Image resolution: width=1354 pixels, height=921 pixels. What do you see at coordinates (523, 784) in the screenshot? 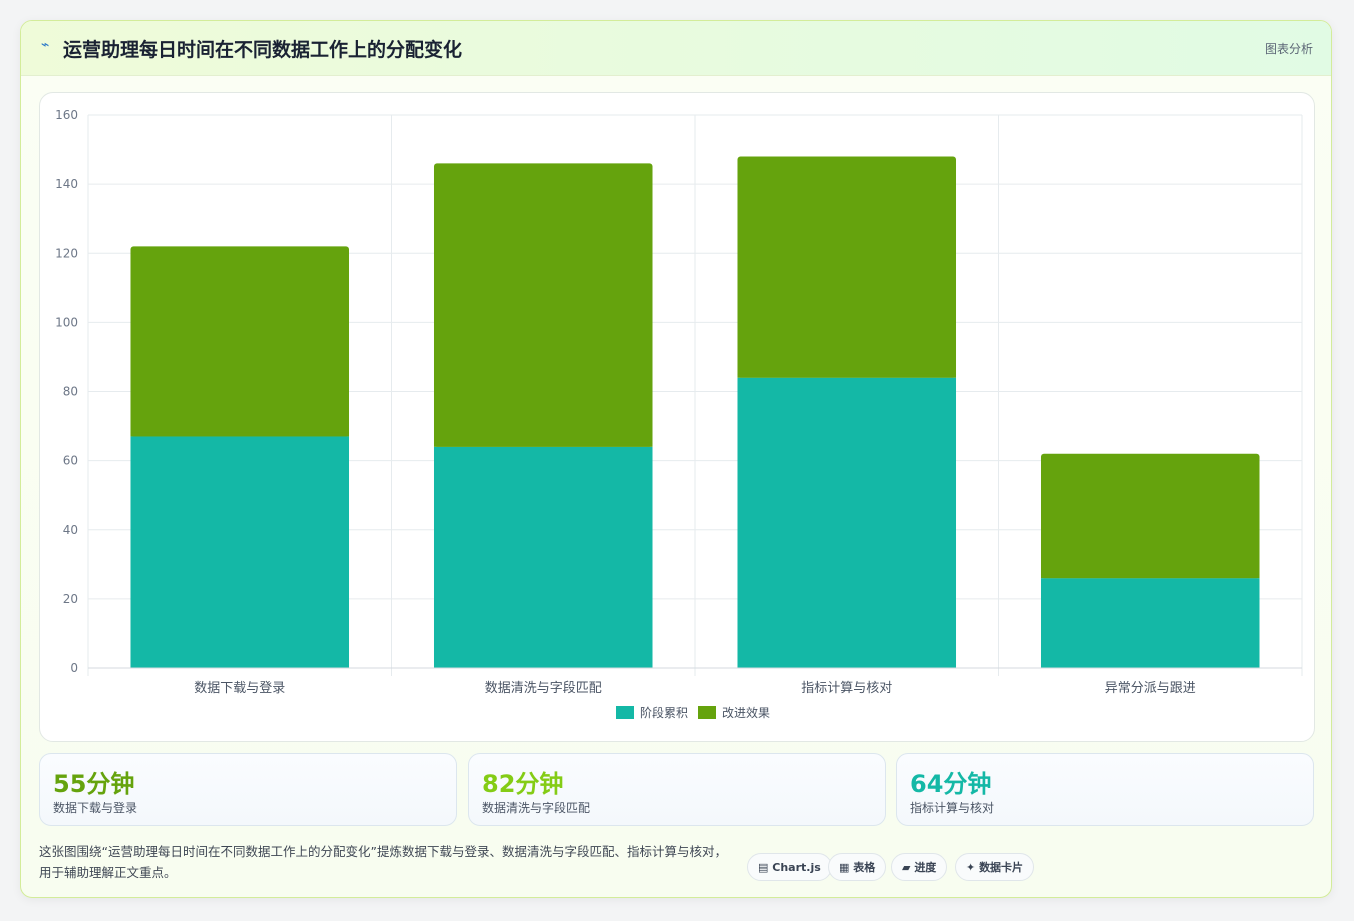
I see `stat-value: 82分钟` at bounding box center [523, 784].